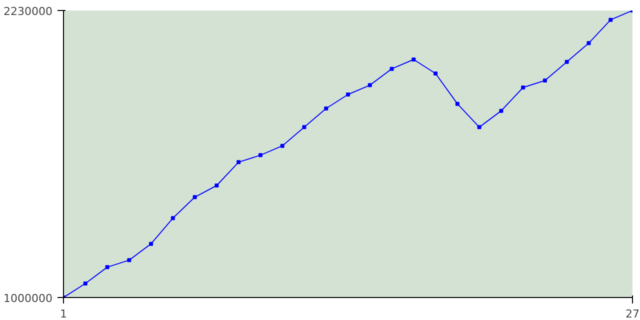 The image size is (640, 320). I want to click on y-tick-label: 1000000, so click(28, 298).